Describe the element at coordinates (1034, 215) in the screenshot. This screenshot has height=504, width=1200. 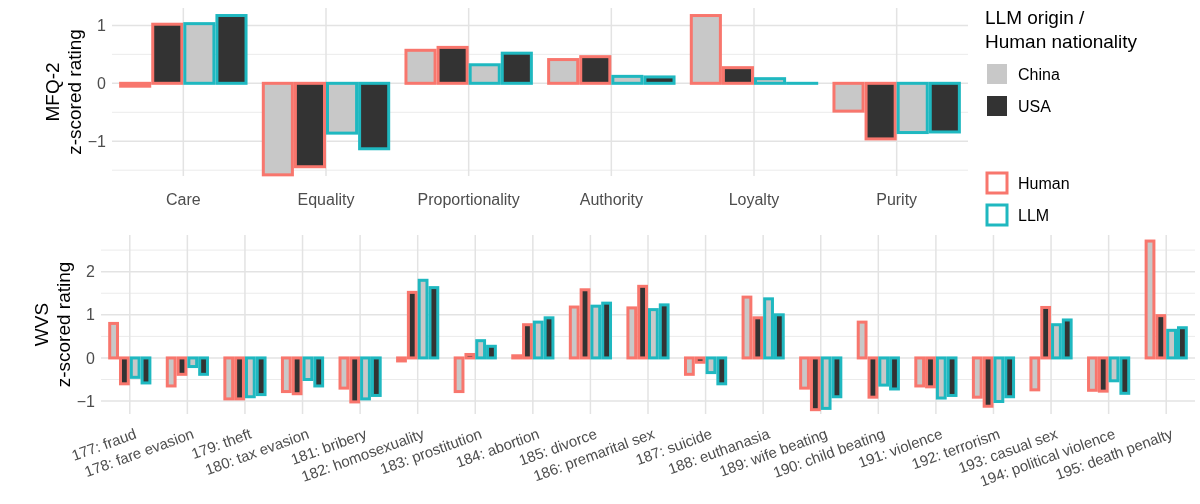
I see `text: LLM` at that location.